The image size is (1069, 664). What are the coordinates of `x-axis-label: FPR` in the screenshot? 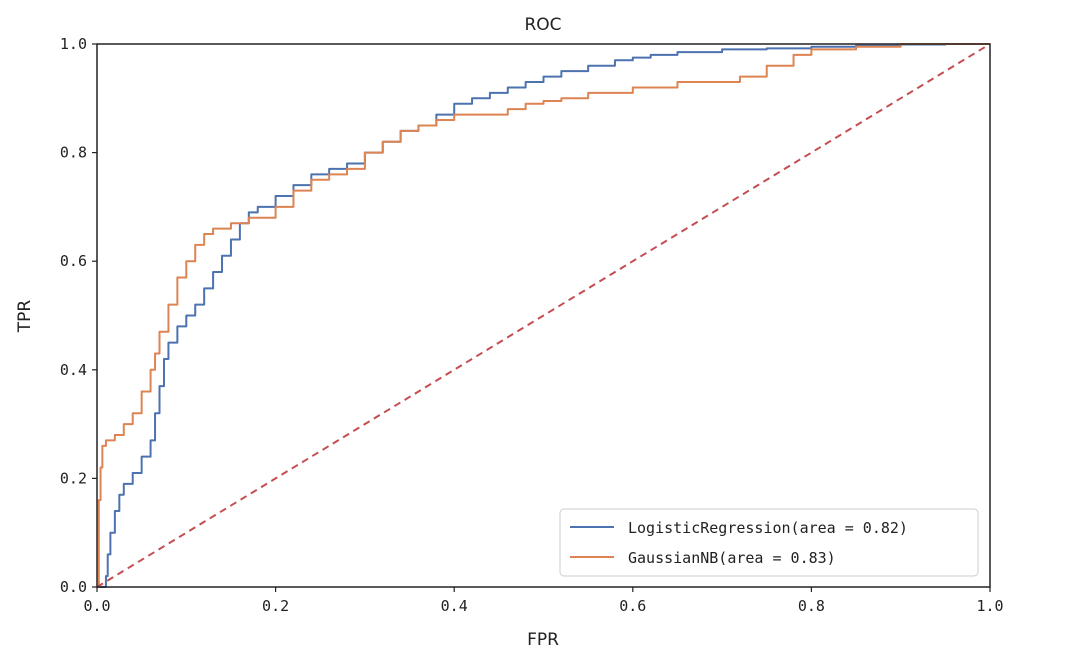 It's located at (543, 640).